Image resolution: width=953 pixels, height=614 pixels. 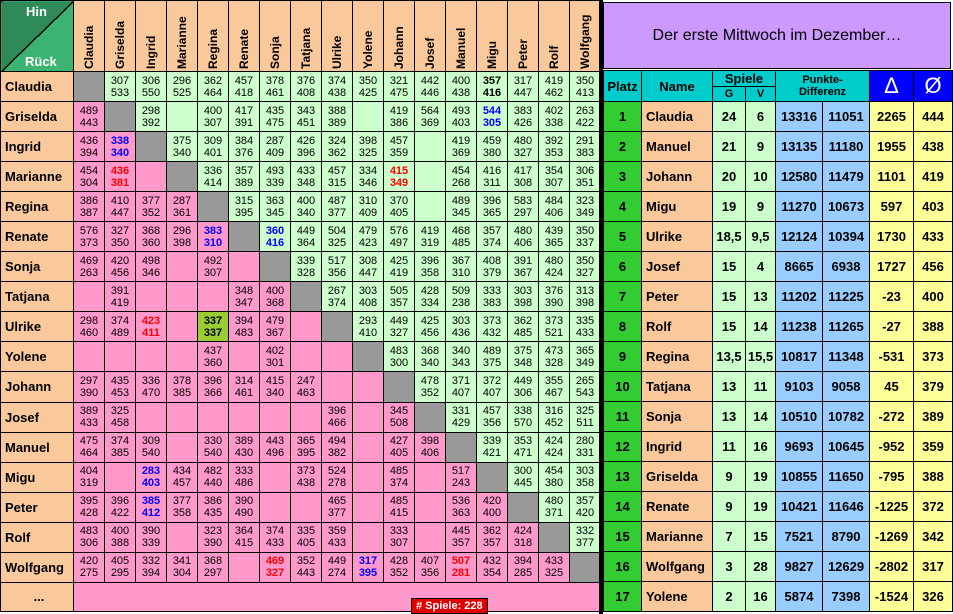 What do you see at coordinates (554, 152) in the screenshot?
I see `score-rueck: 353` at bounding box center [554, 152].